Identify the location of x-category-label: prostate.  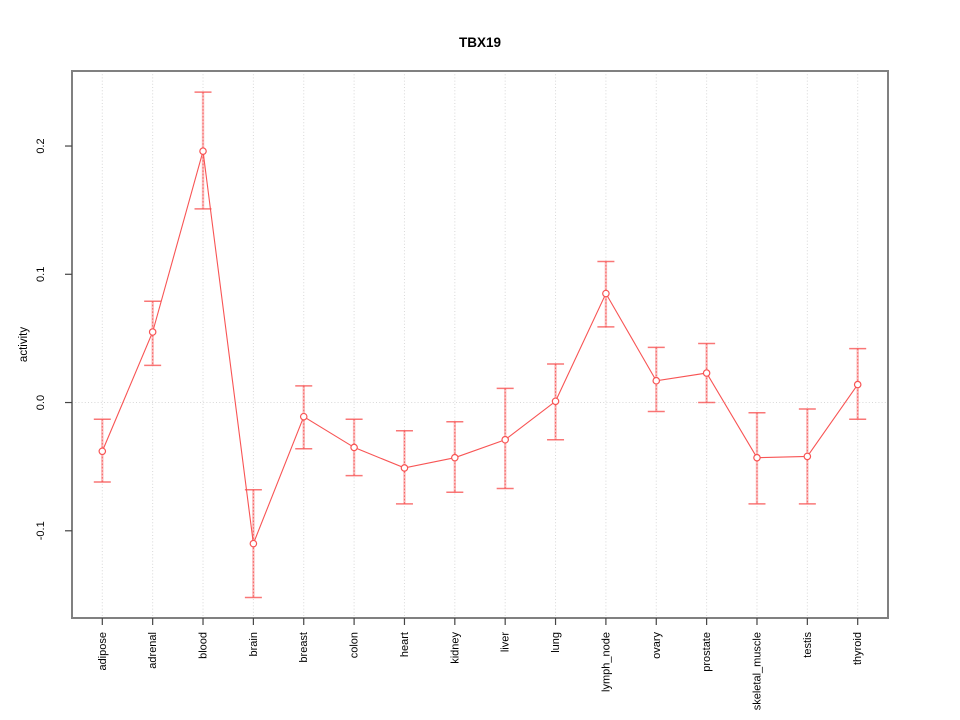
(707, 652).